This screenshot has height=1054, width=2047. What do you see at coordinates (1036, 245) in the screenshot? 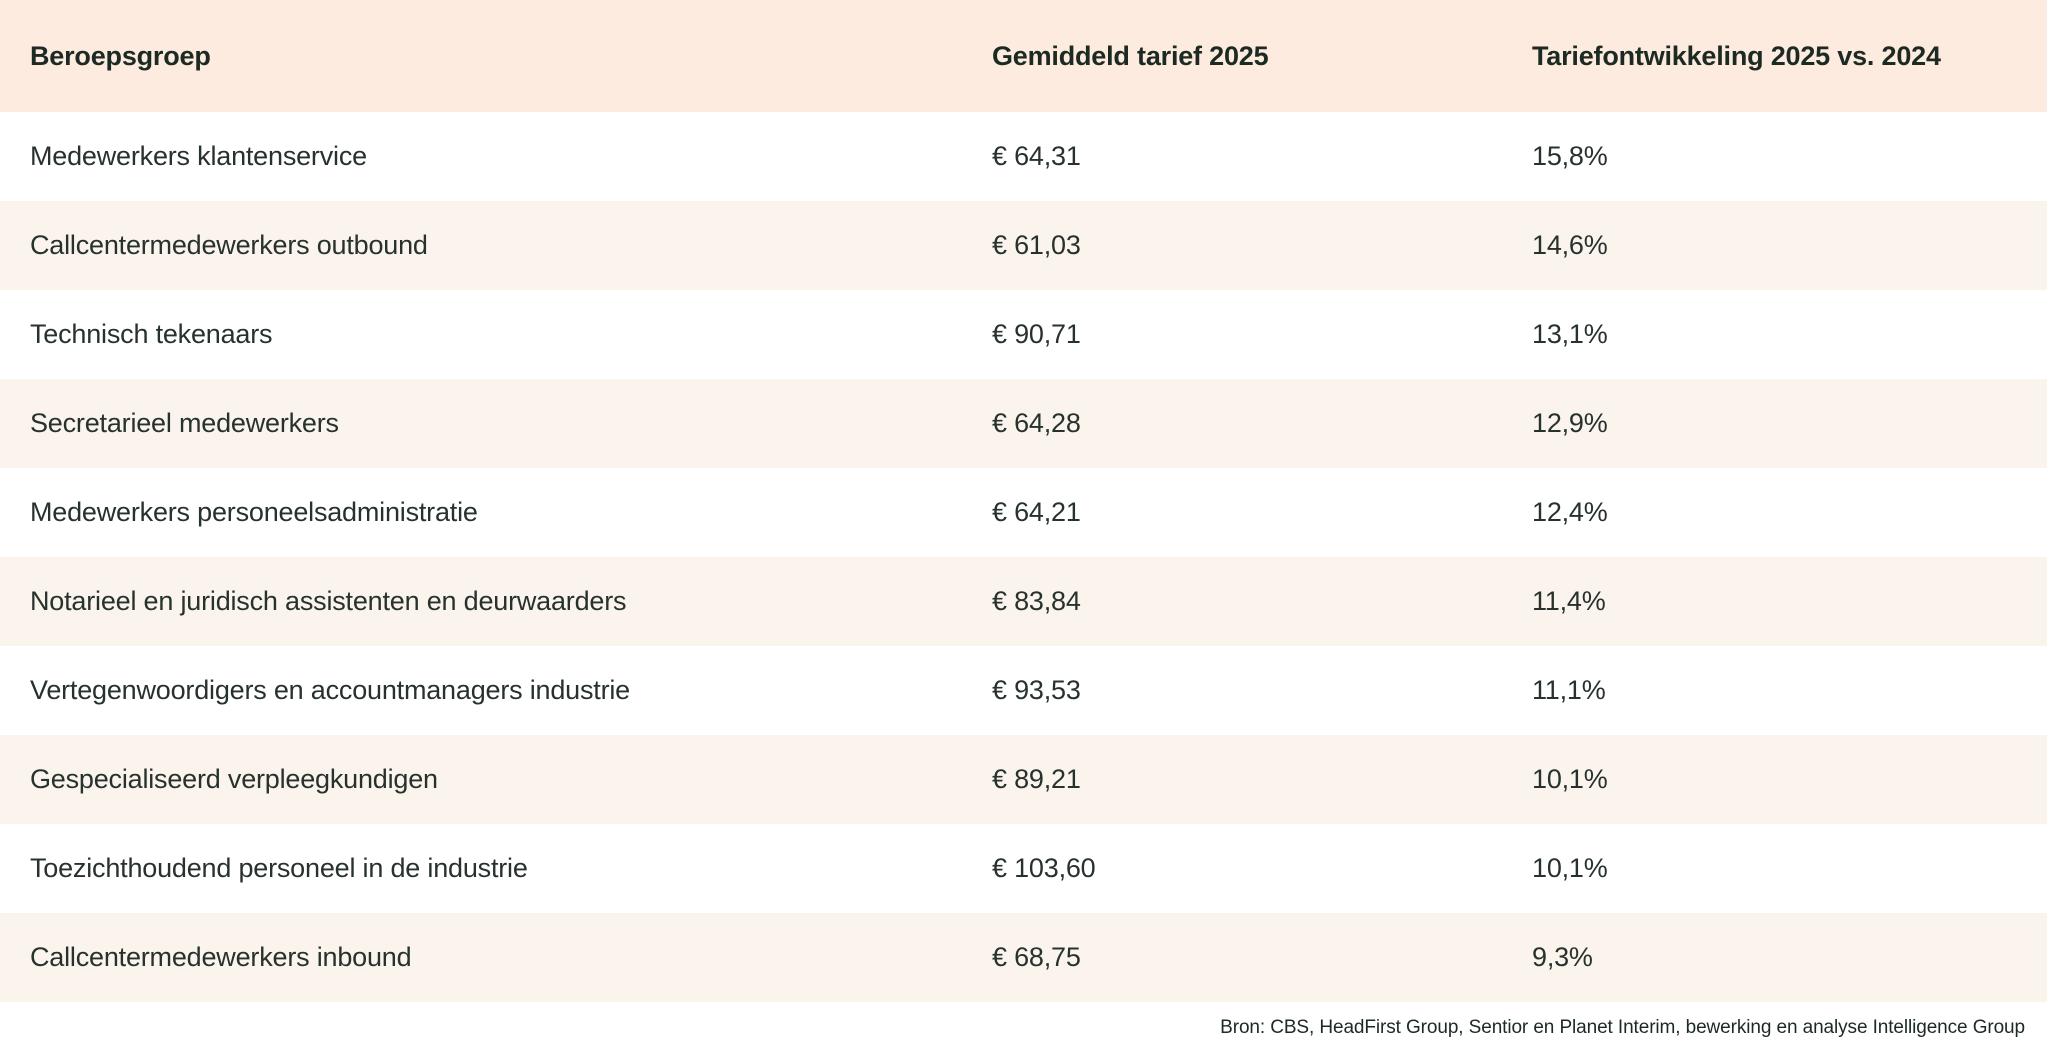
I see `cell-tarief: € 61,03` at bounding box center [1036, 245].